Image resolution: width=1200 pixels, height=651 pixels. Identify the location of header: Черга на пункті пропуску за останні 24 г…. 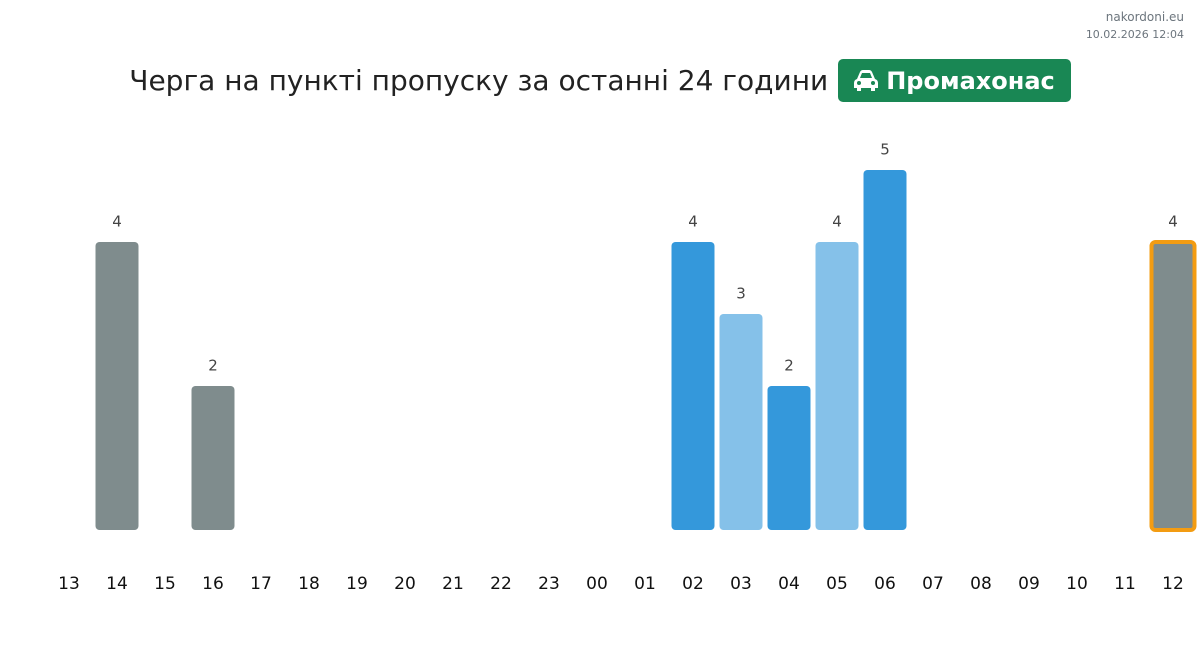
(600, 80).